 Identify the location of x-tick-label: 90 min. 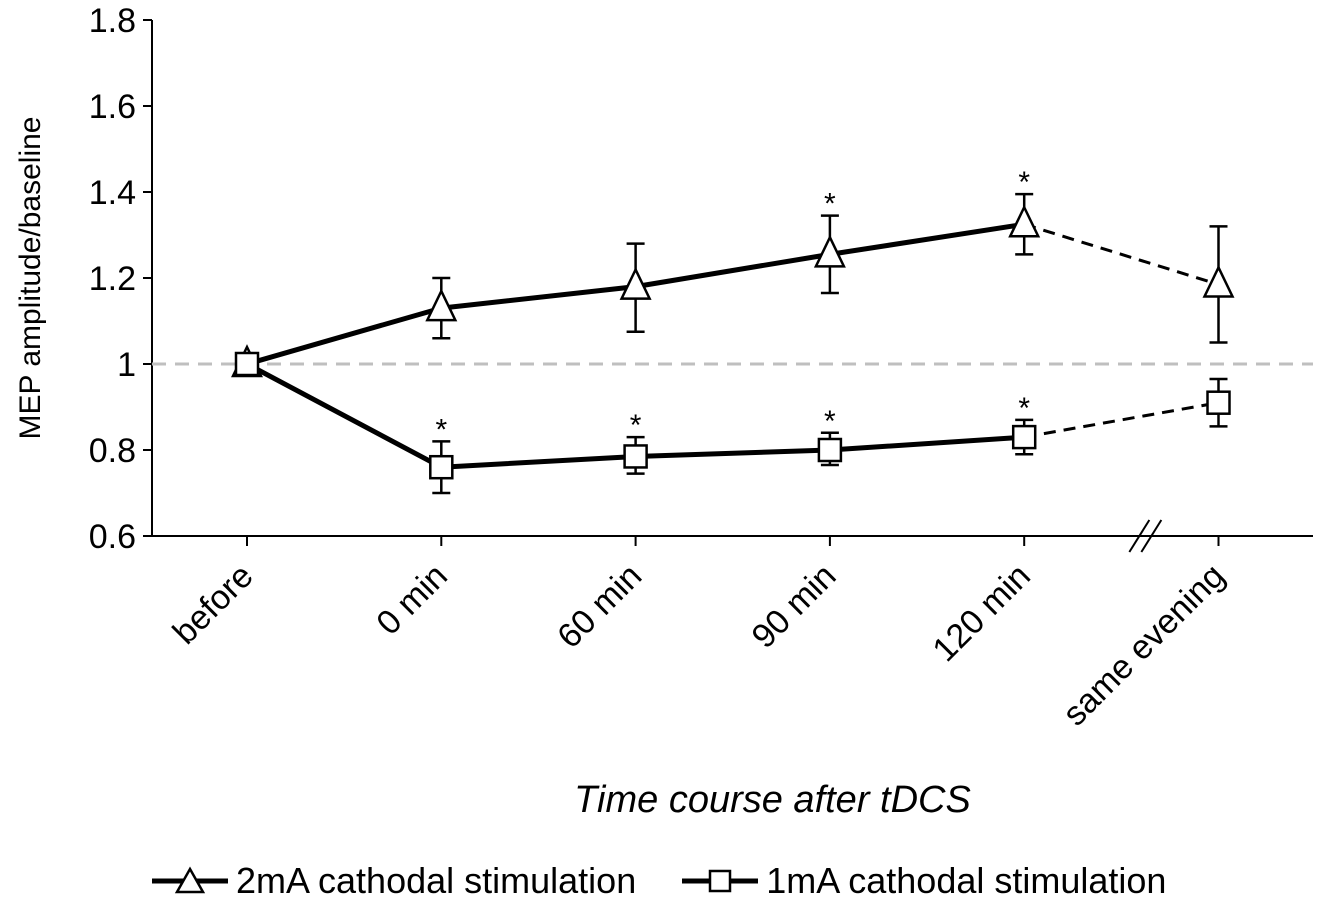
(794, 606).